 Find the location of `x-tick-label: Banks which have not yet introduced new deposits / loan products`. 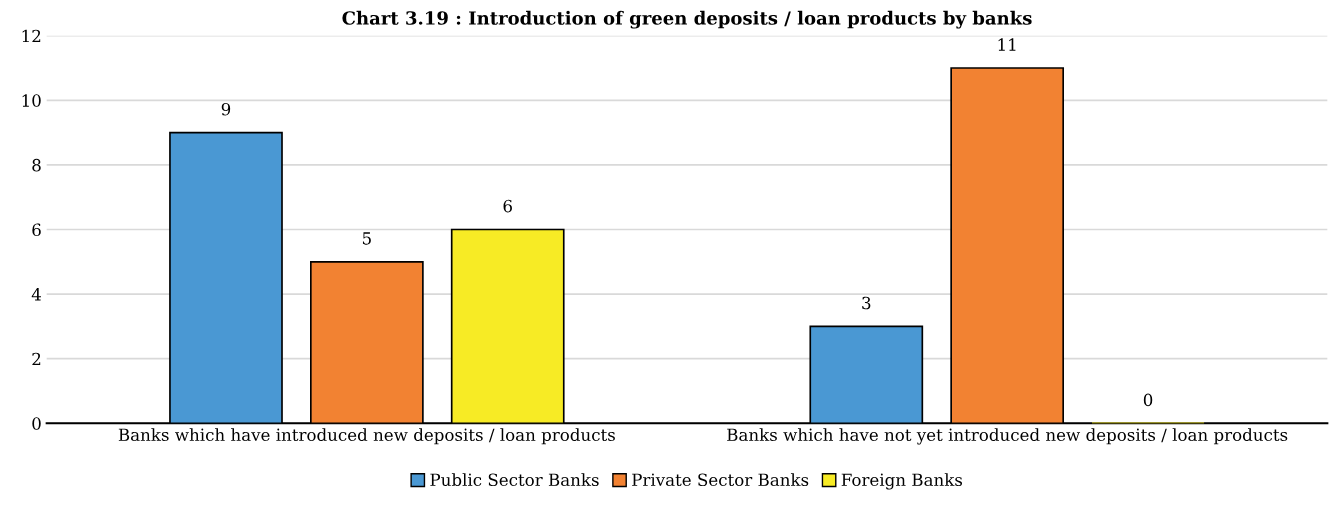

x-tick-label: Banks which have not yet introduced new deposits / loan products is located at coordinates (1007, 436).